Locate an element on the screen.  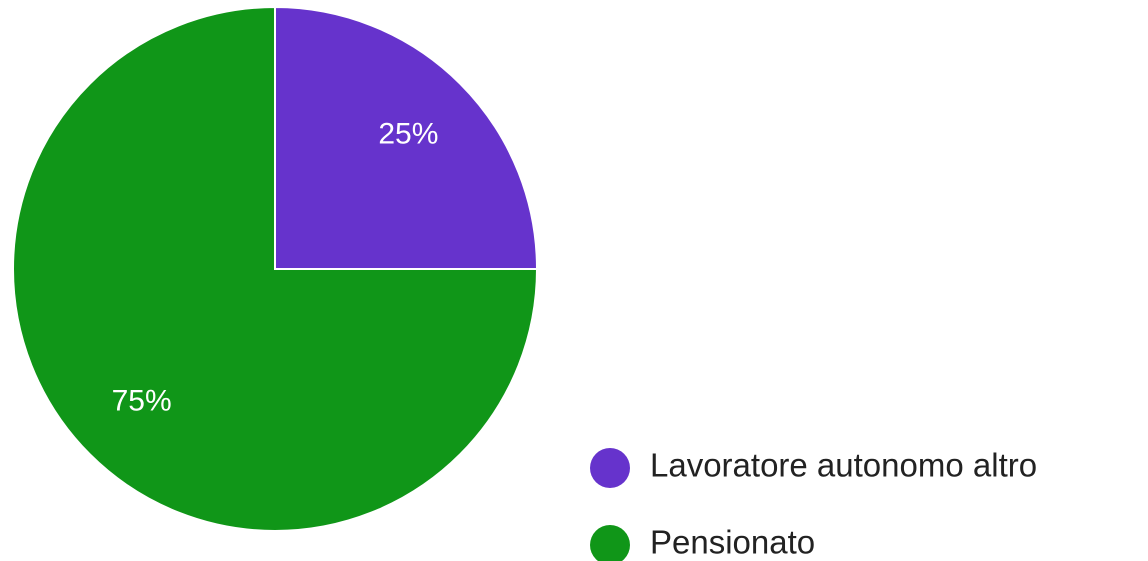
legend-label: Lavoratore autonomo altro is located at coordinates (843, 465).